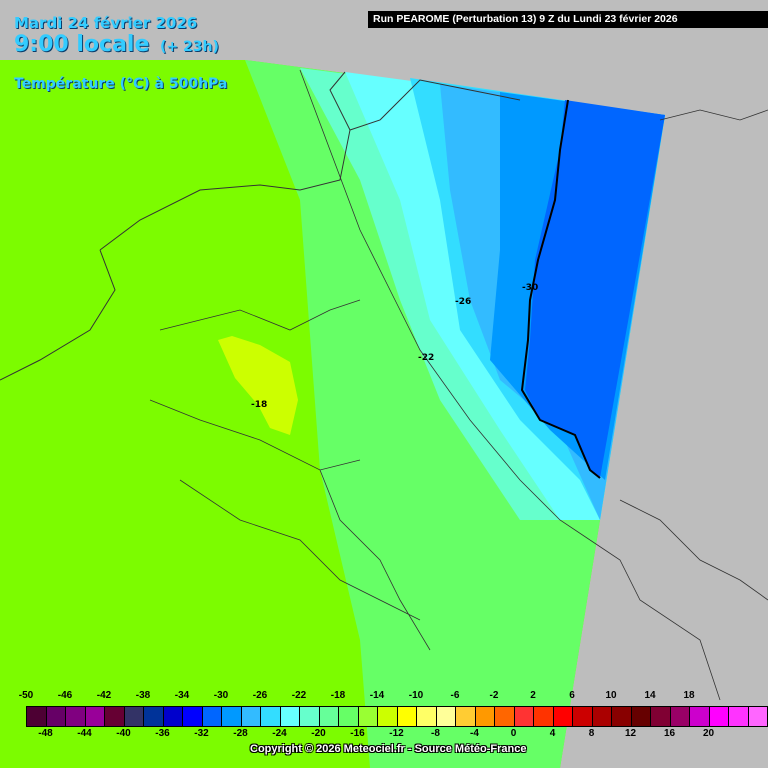 This screenshot has height=768, width=768. What do you see at coordinates (572, 695) in the screenshot?
I see `legend-tick-label: 6` at bounding box center [572, 695].